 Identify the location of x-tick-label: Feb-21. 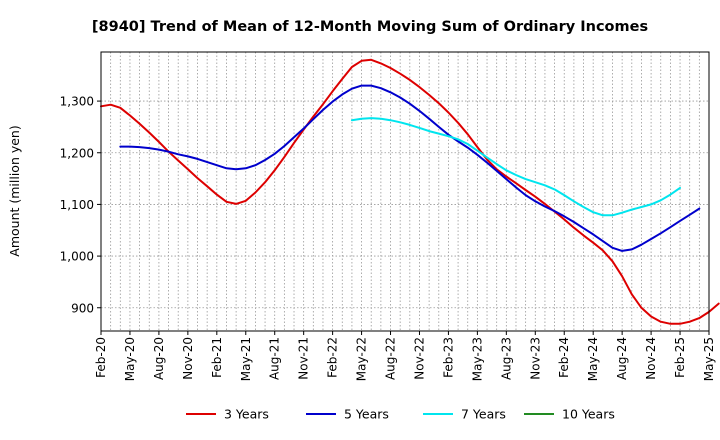
(217, 357).